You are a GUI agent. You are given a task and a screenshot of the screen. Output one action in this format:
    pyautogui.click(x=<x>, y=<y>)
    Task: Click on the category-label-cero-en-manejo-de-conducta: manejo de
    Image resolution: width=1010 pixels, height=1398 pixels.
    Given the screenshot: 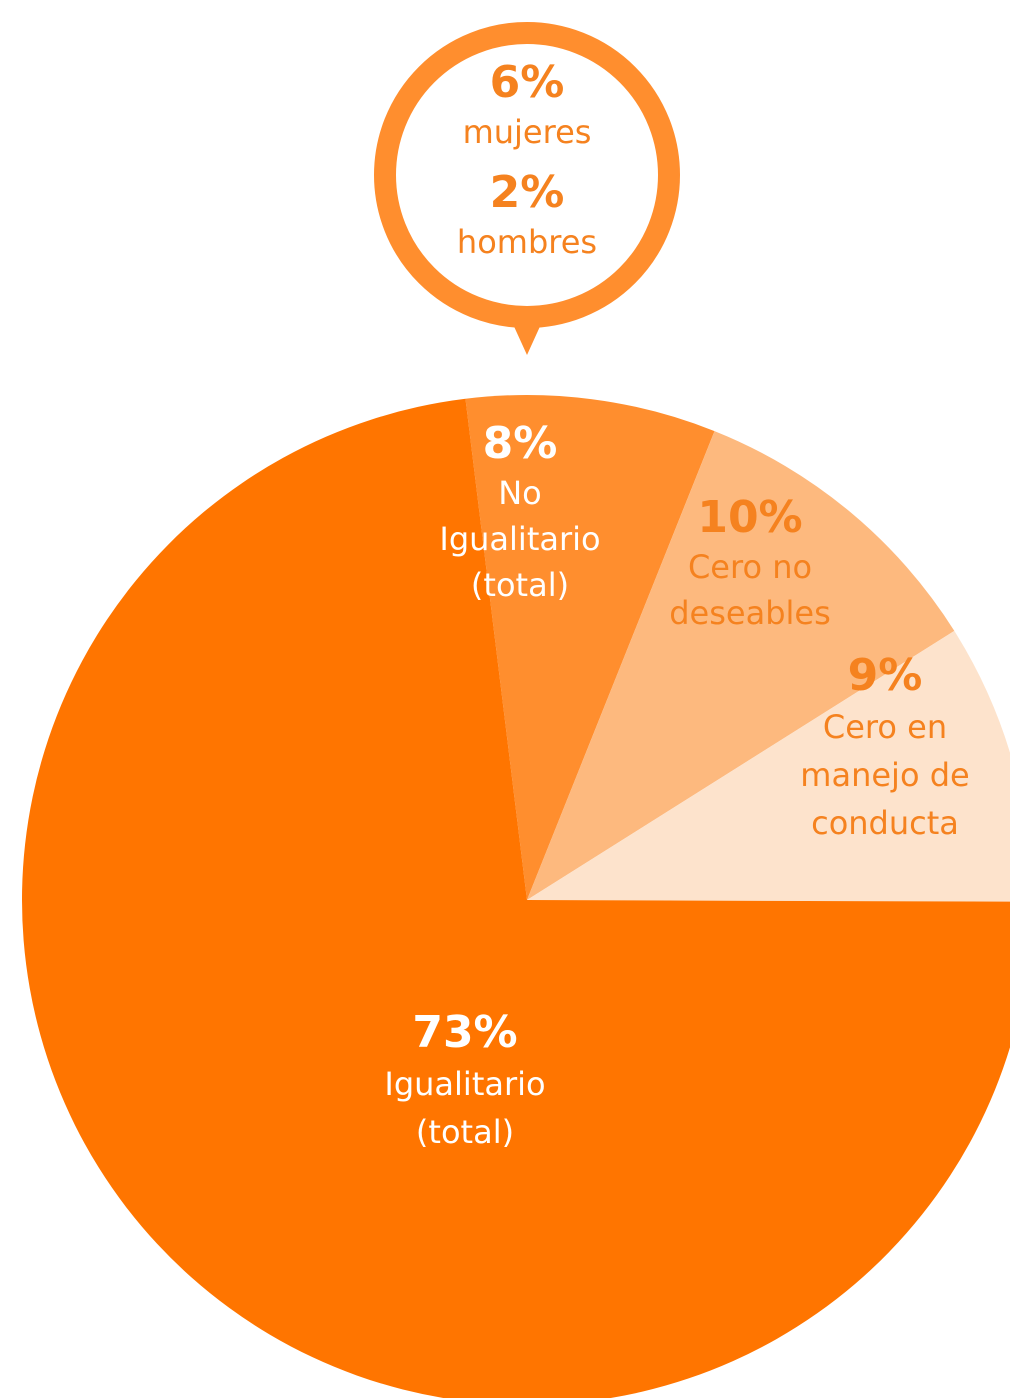 What is the action you would take?
    pyautogui.click(x=884, y=775)
    